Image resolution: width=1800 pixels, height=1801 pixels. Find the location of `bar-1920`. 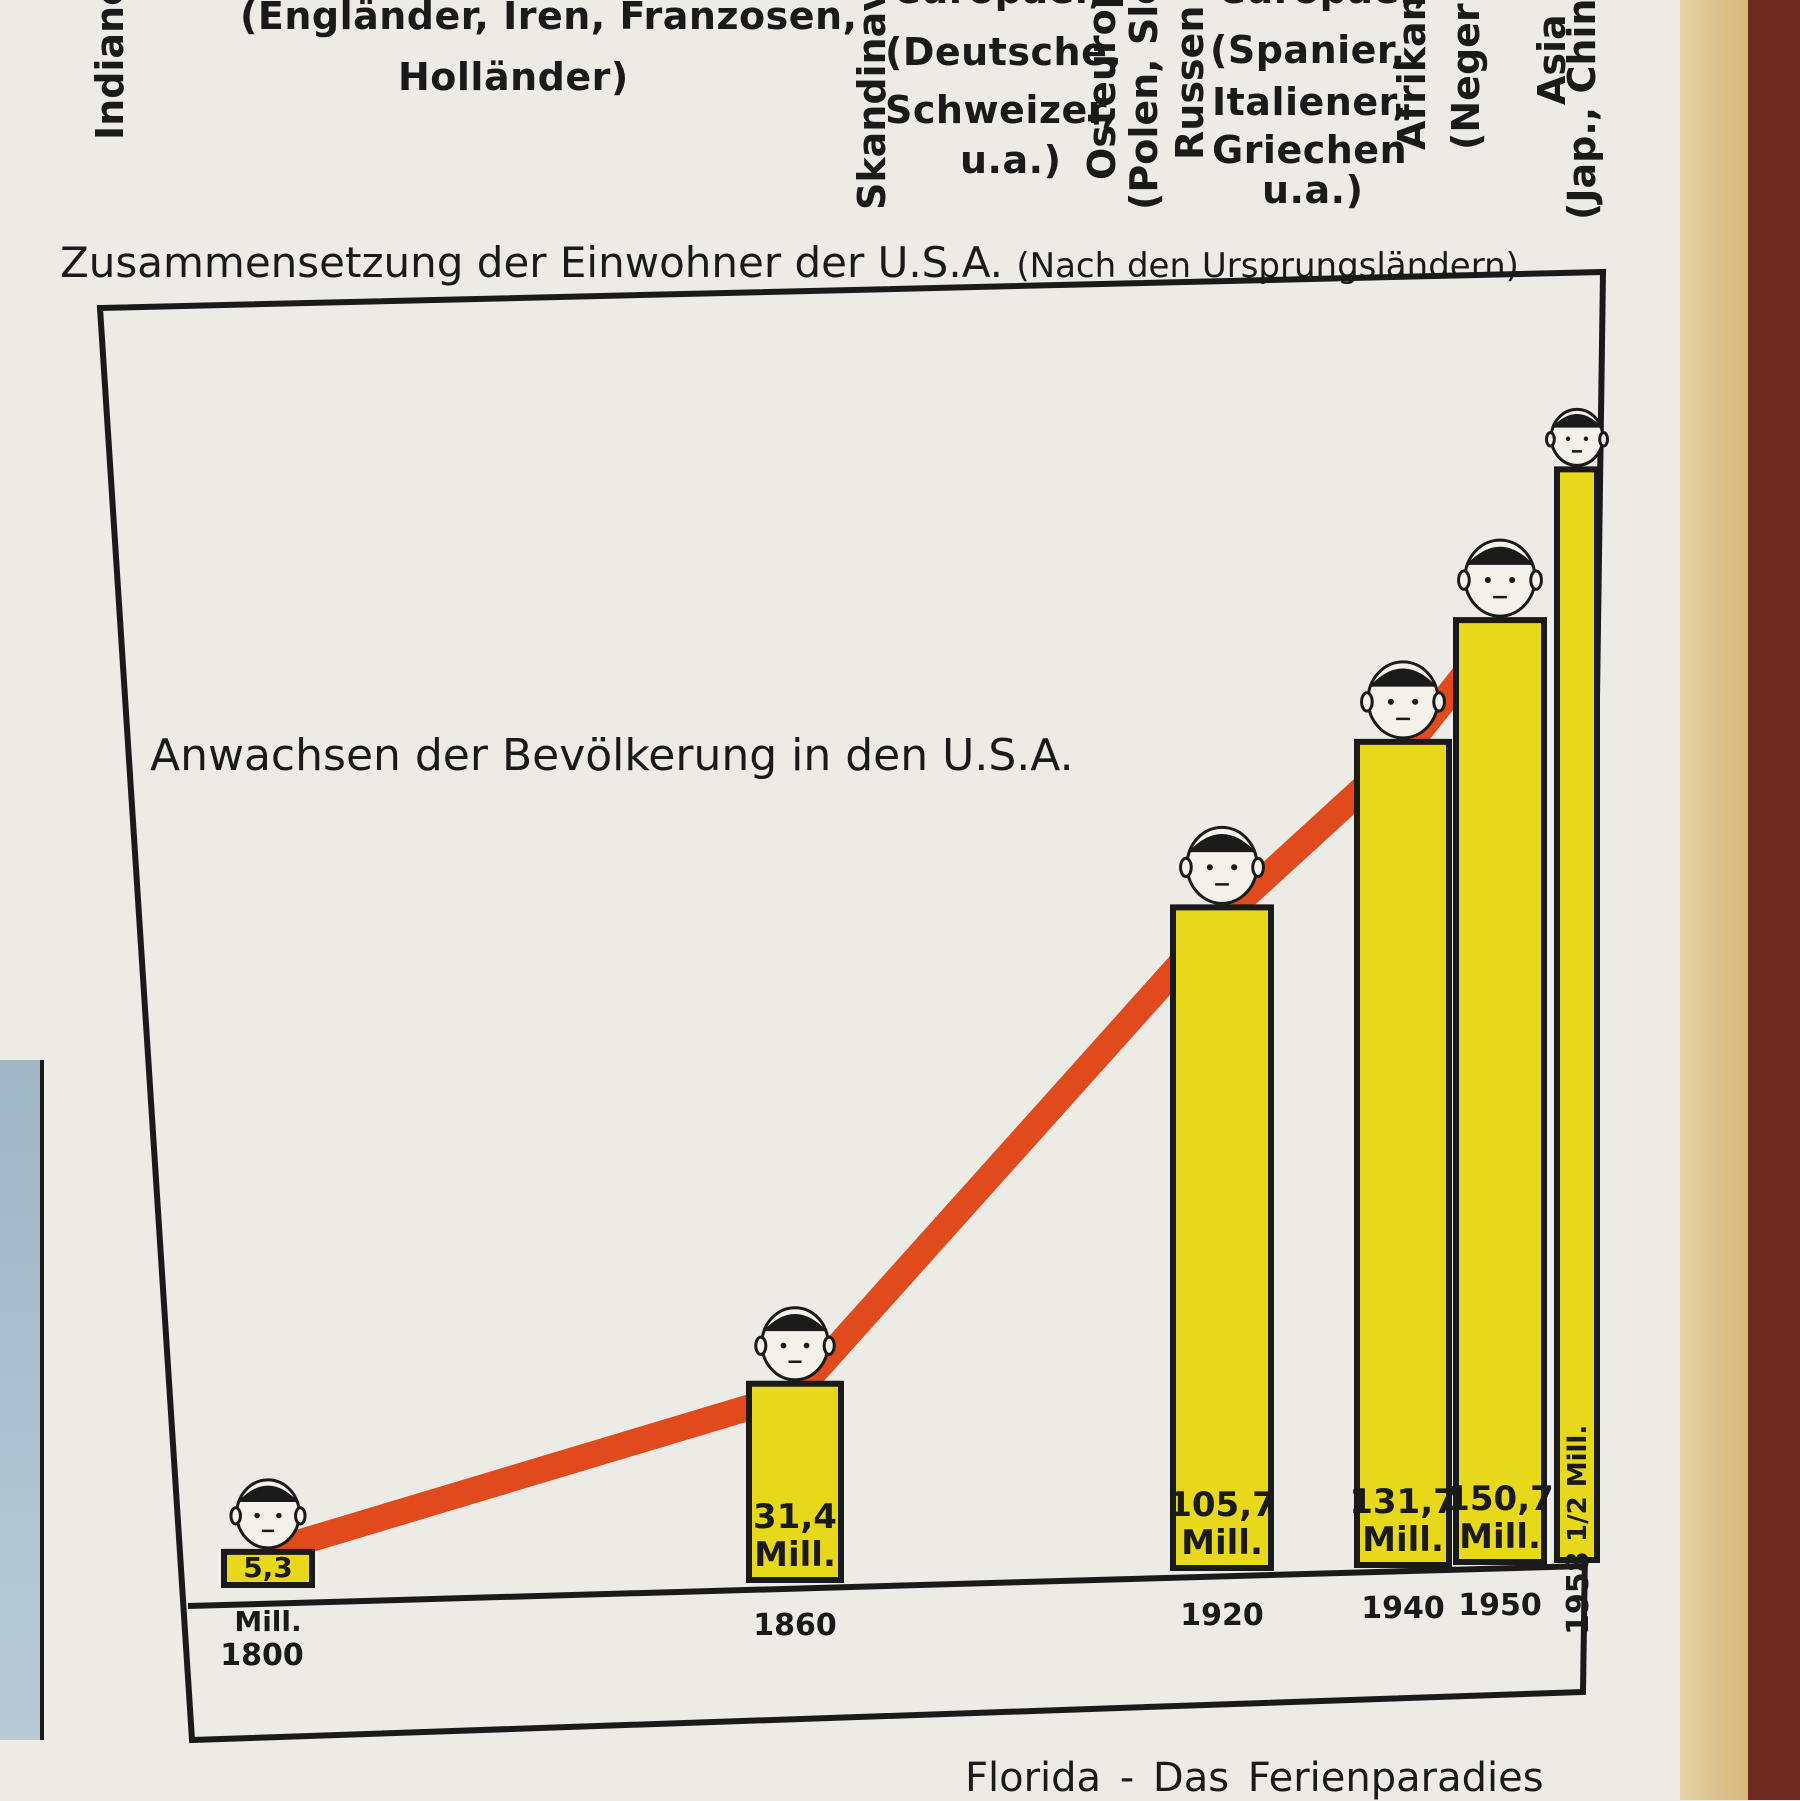

bar-1920 is located at coordinates (1222, 1237).